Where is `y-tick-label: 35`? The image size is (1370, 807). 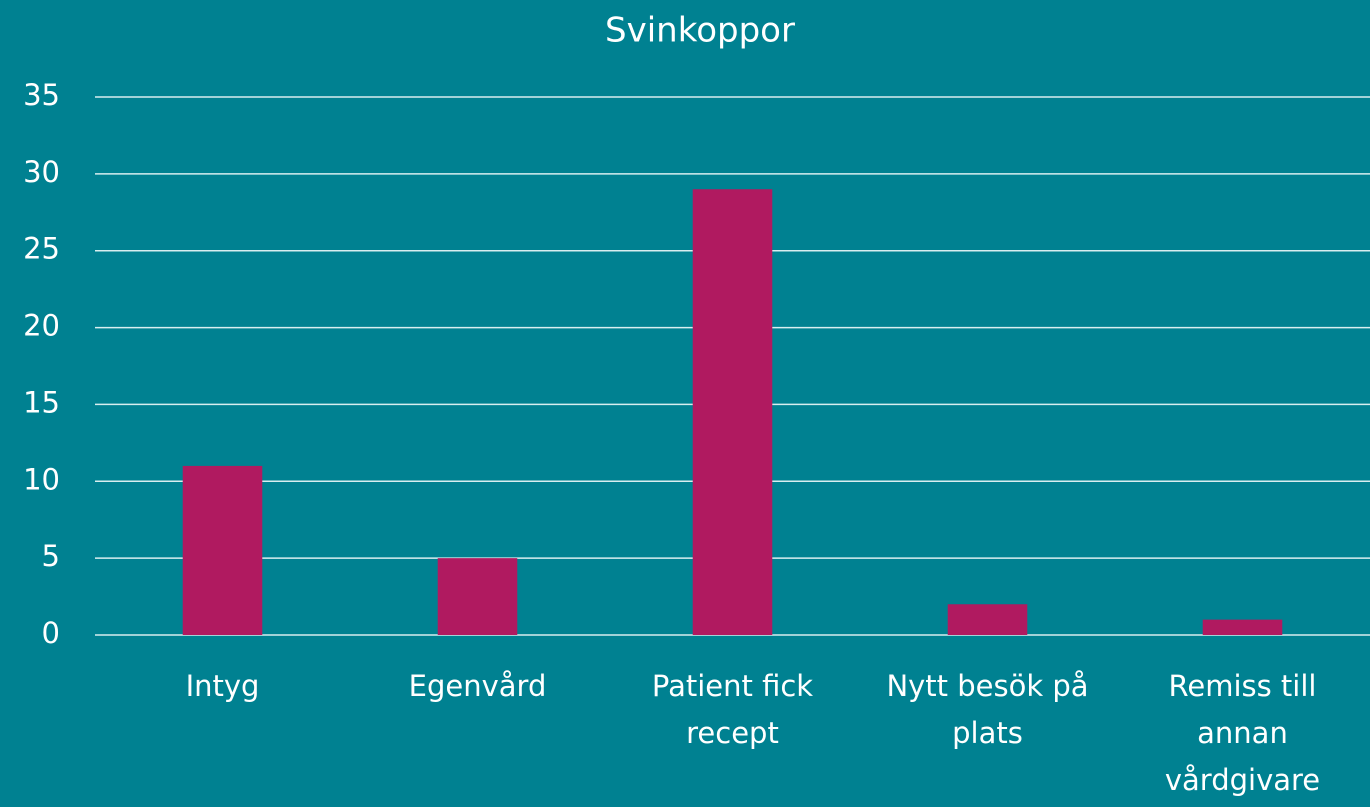
y-tick-label: 35 is located at coordinates (41, 95).